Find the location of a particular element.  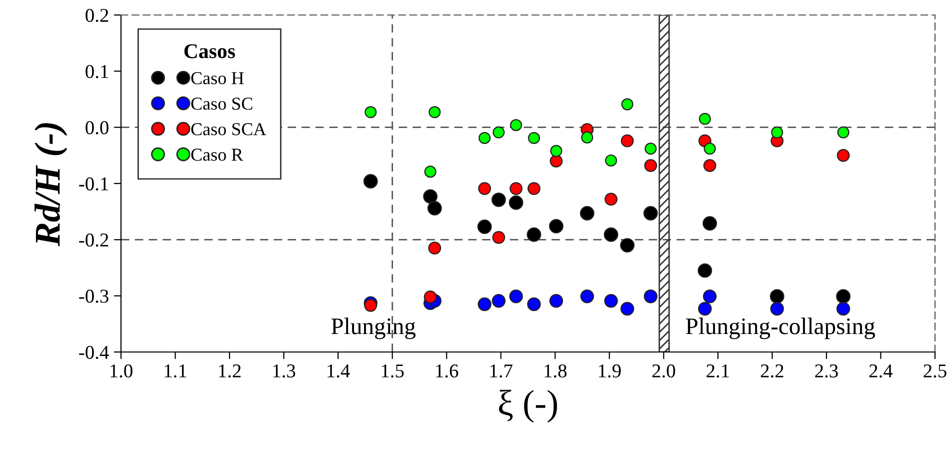

x-tick-label: 2.2 is located at coordinates (772, 371).